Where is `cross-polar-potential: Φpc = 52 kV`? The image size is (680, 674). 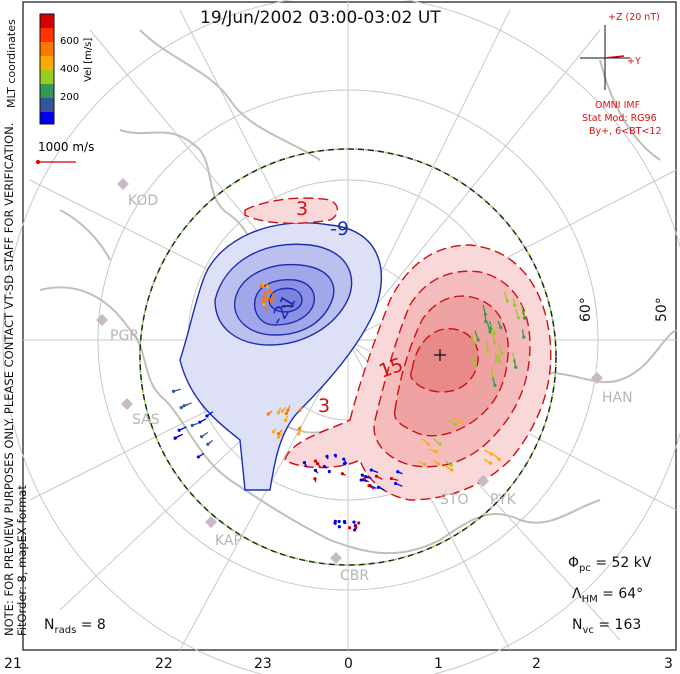
cross-polar-potential: Φpc = 52 kV is located at coordinates (610, 564).